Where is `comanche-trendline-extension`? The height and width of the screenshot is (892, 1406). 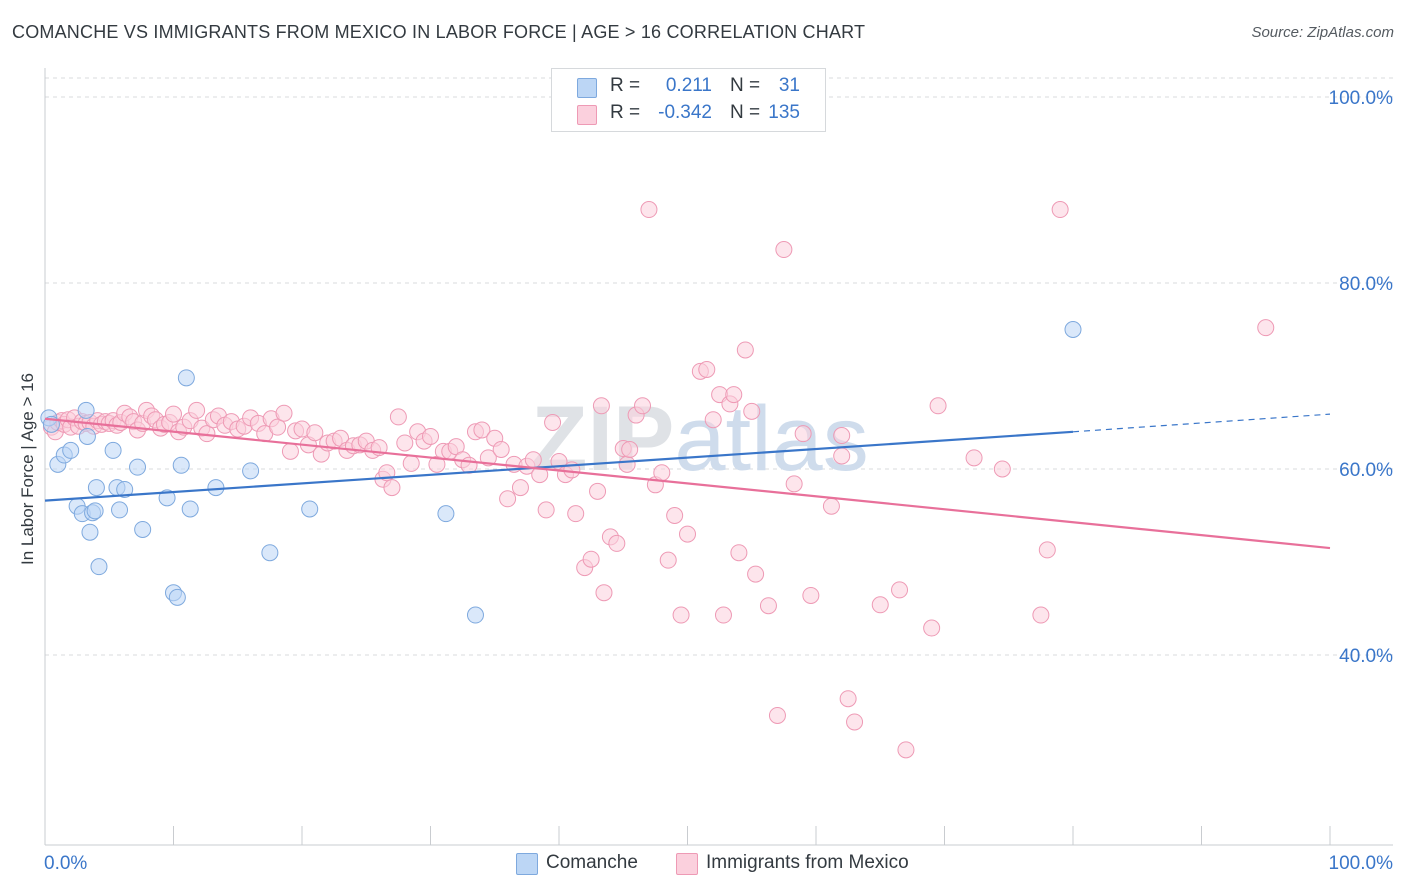 comanche-trendline-extension is located at coordinates (1201, 423).